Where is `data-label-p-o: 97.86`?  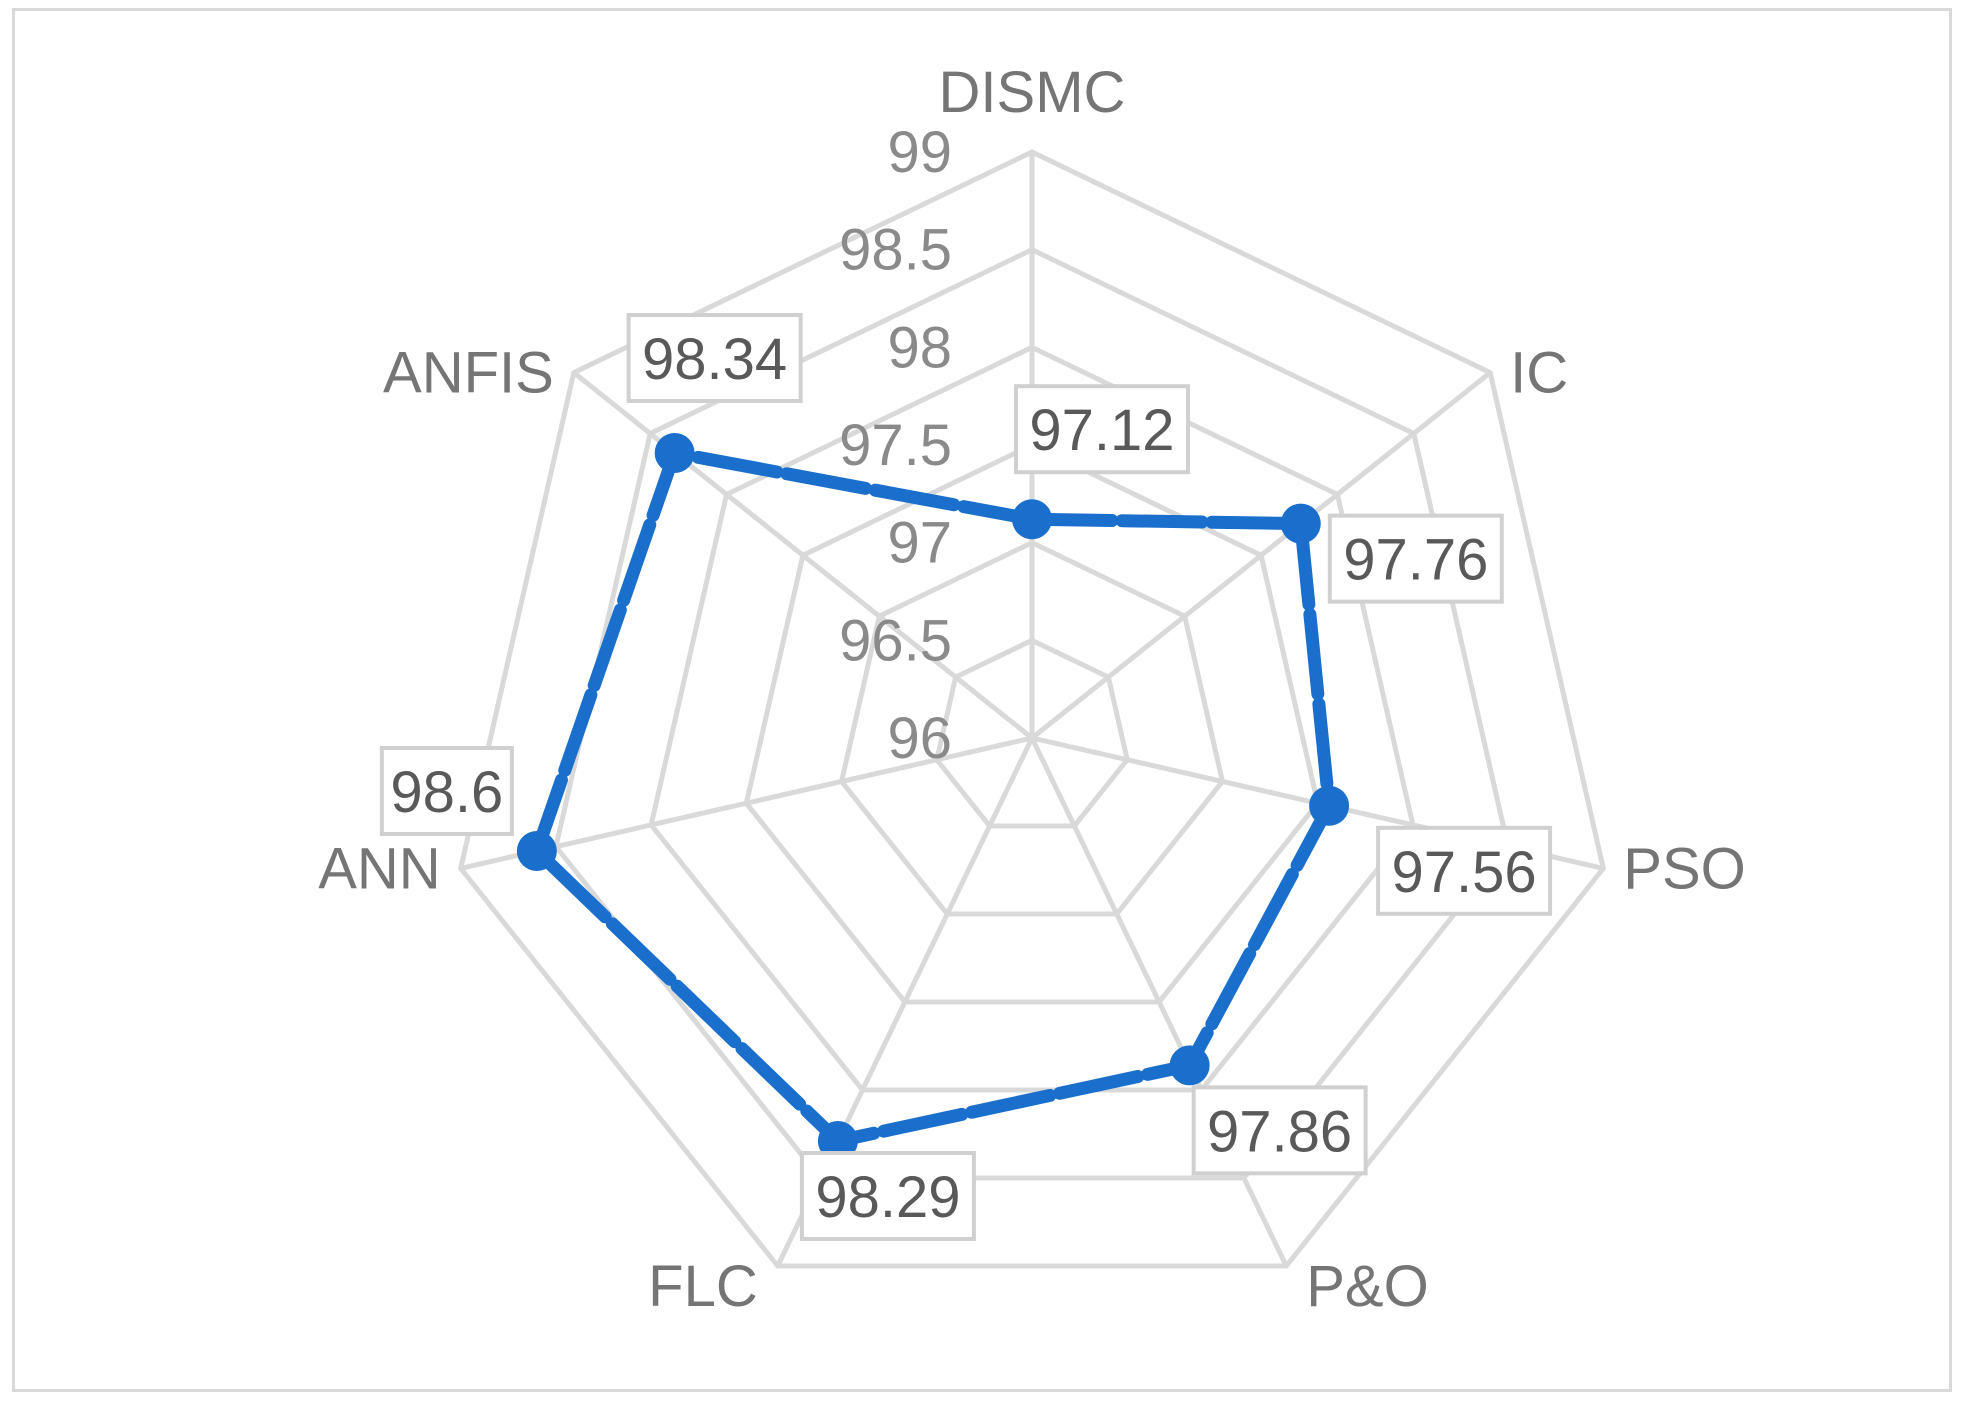 data-label-p-o: 97.86 is located at coordinates (1279, 1131).